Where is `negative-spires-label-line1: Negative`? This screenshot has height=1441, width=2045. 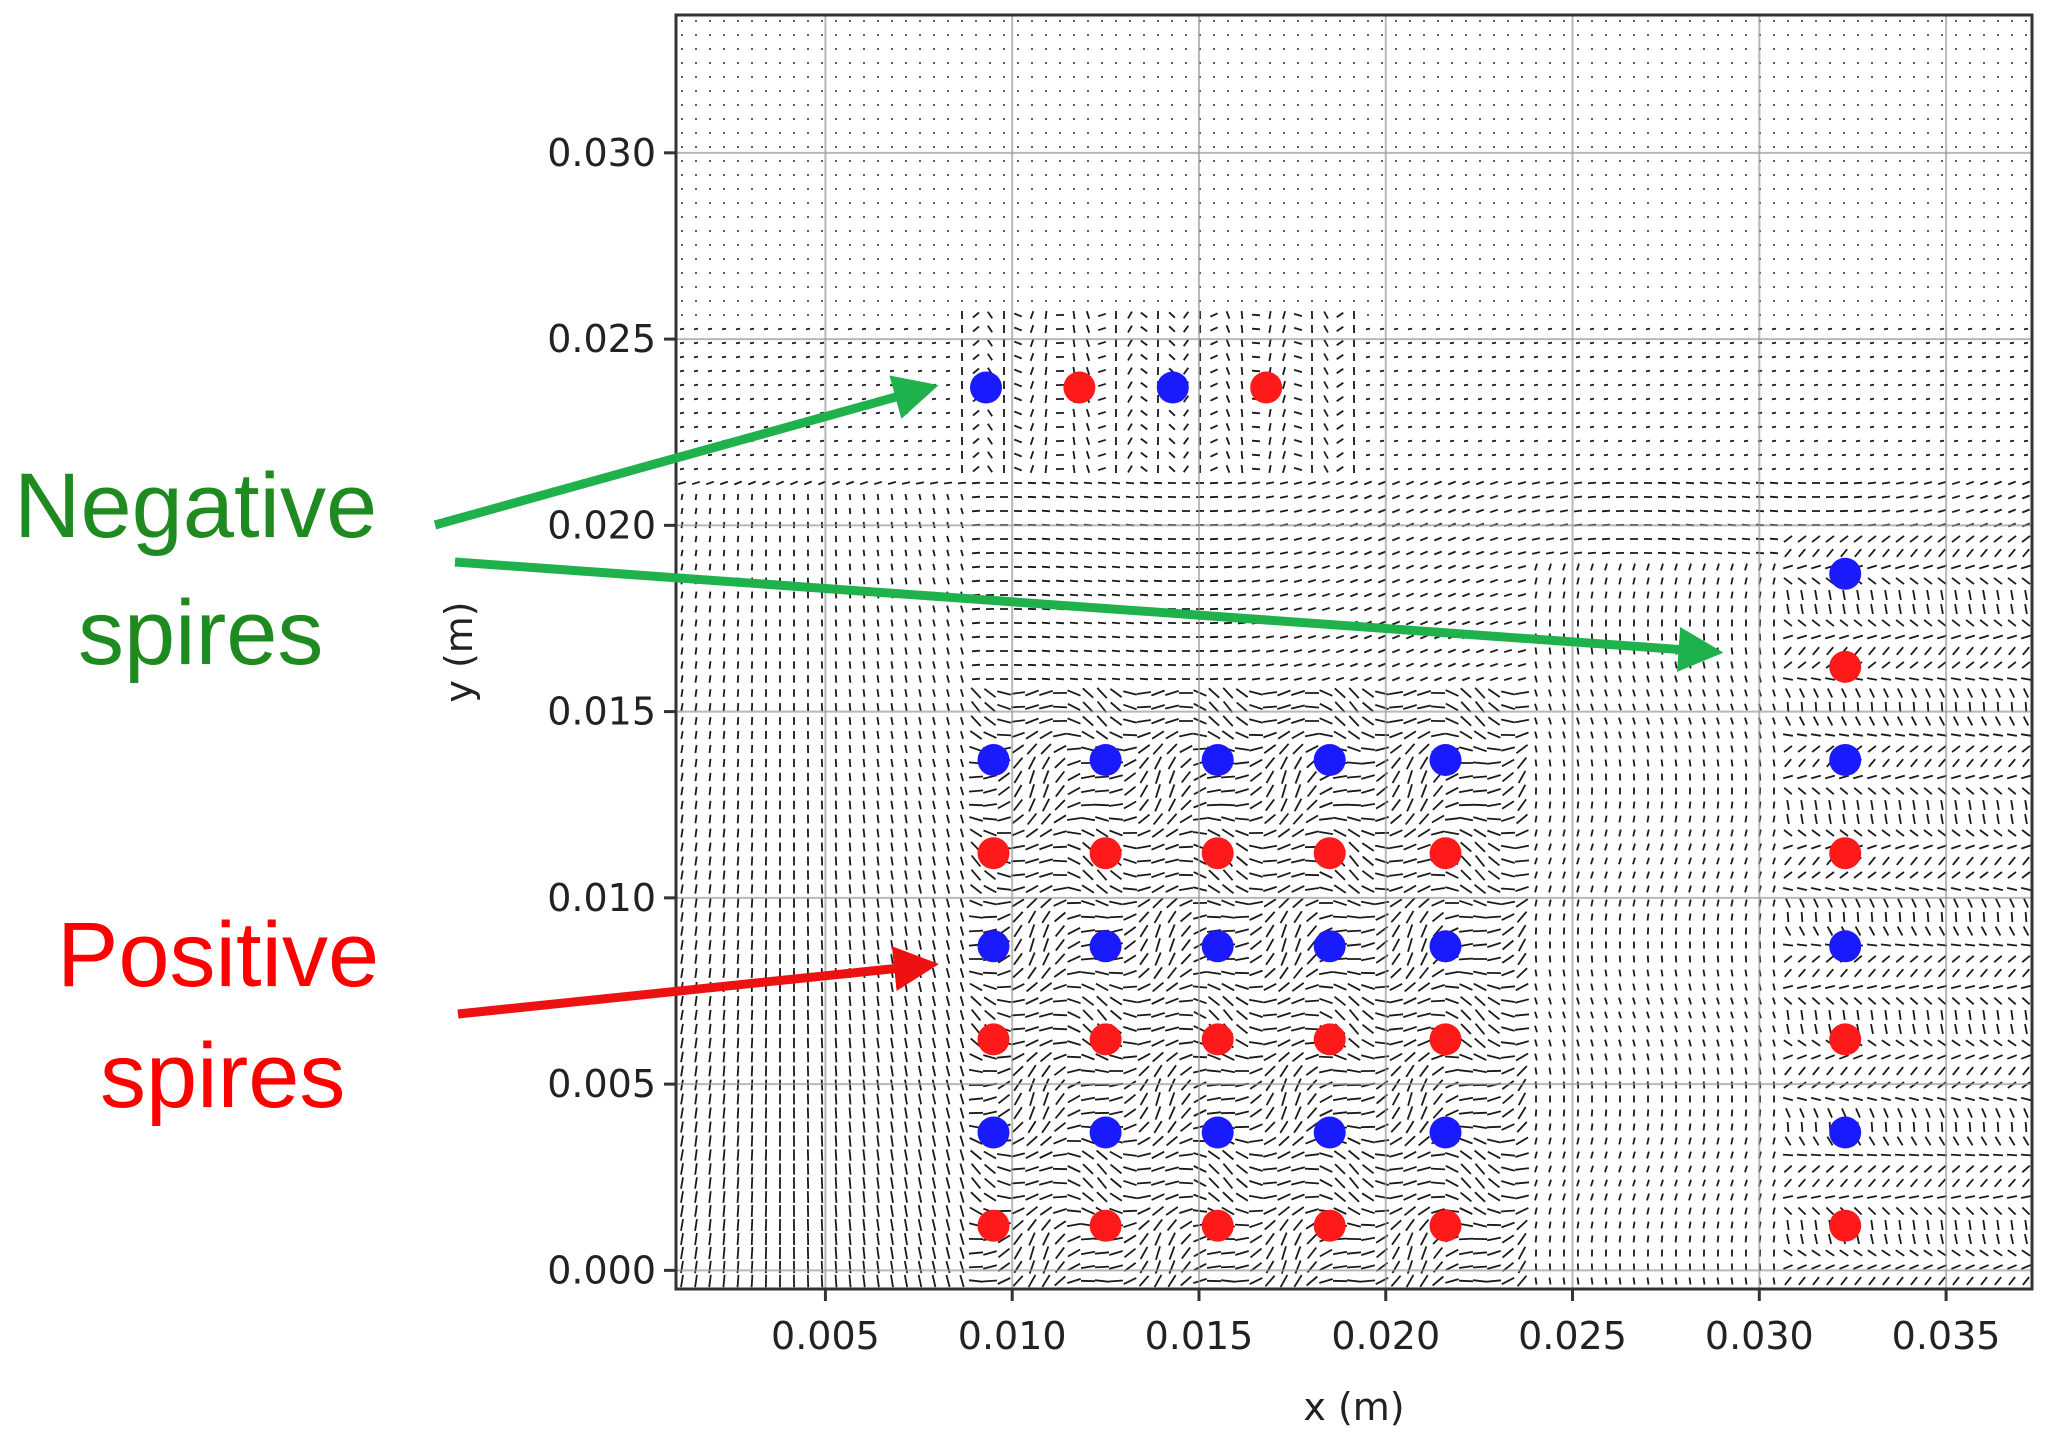
negative-spires-label-line1: Negative is located at coordinates (195, 506).